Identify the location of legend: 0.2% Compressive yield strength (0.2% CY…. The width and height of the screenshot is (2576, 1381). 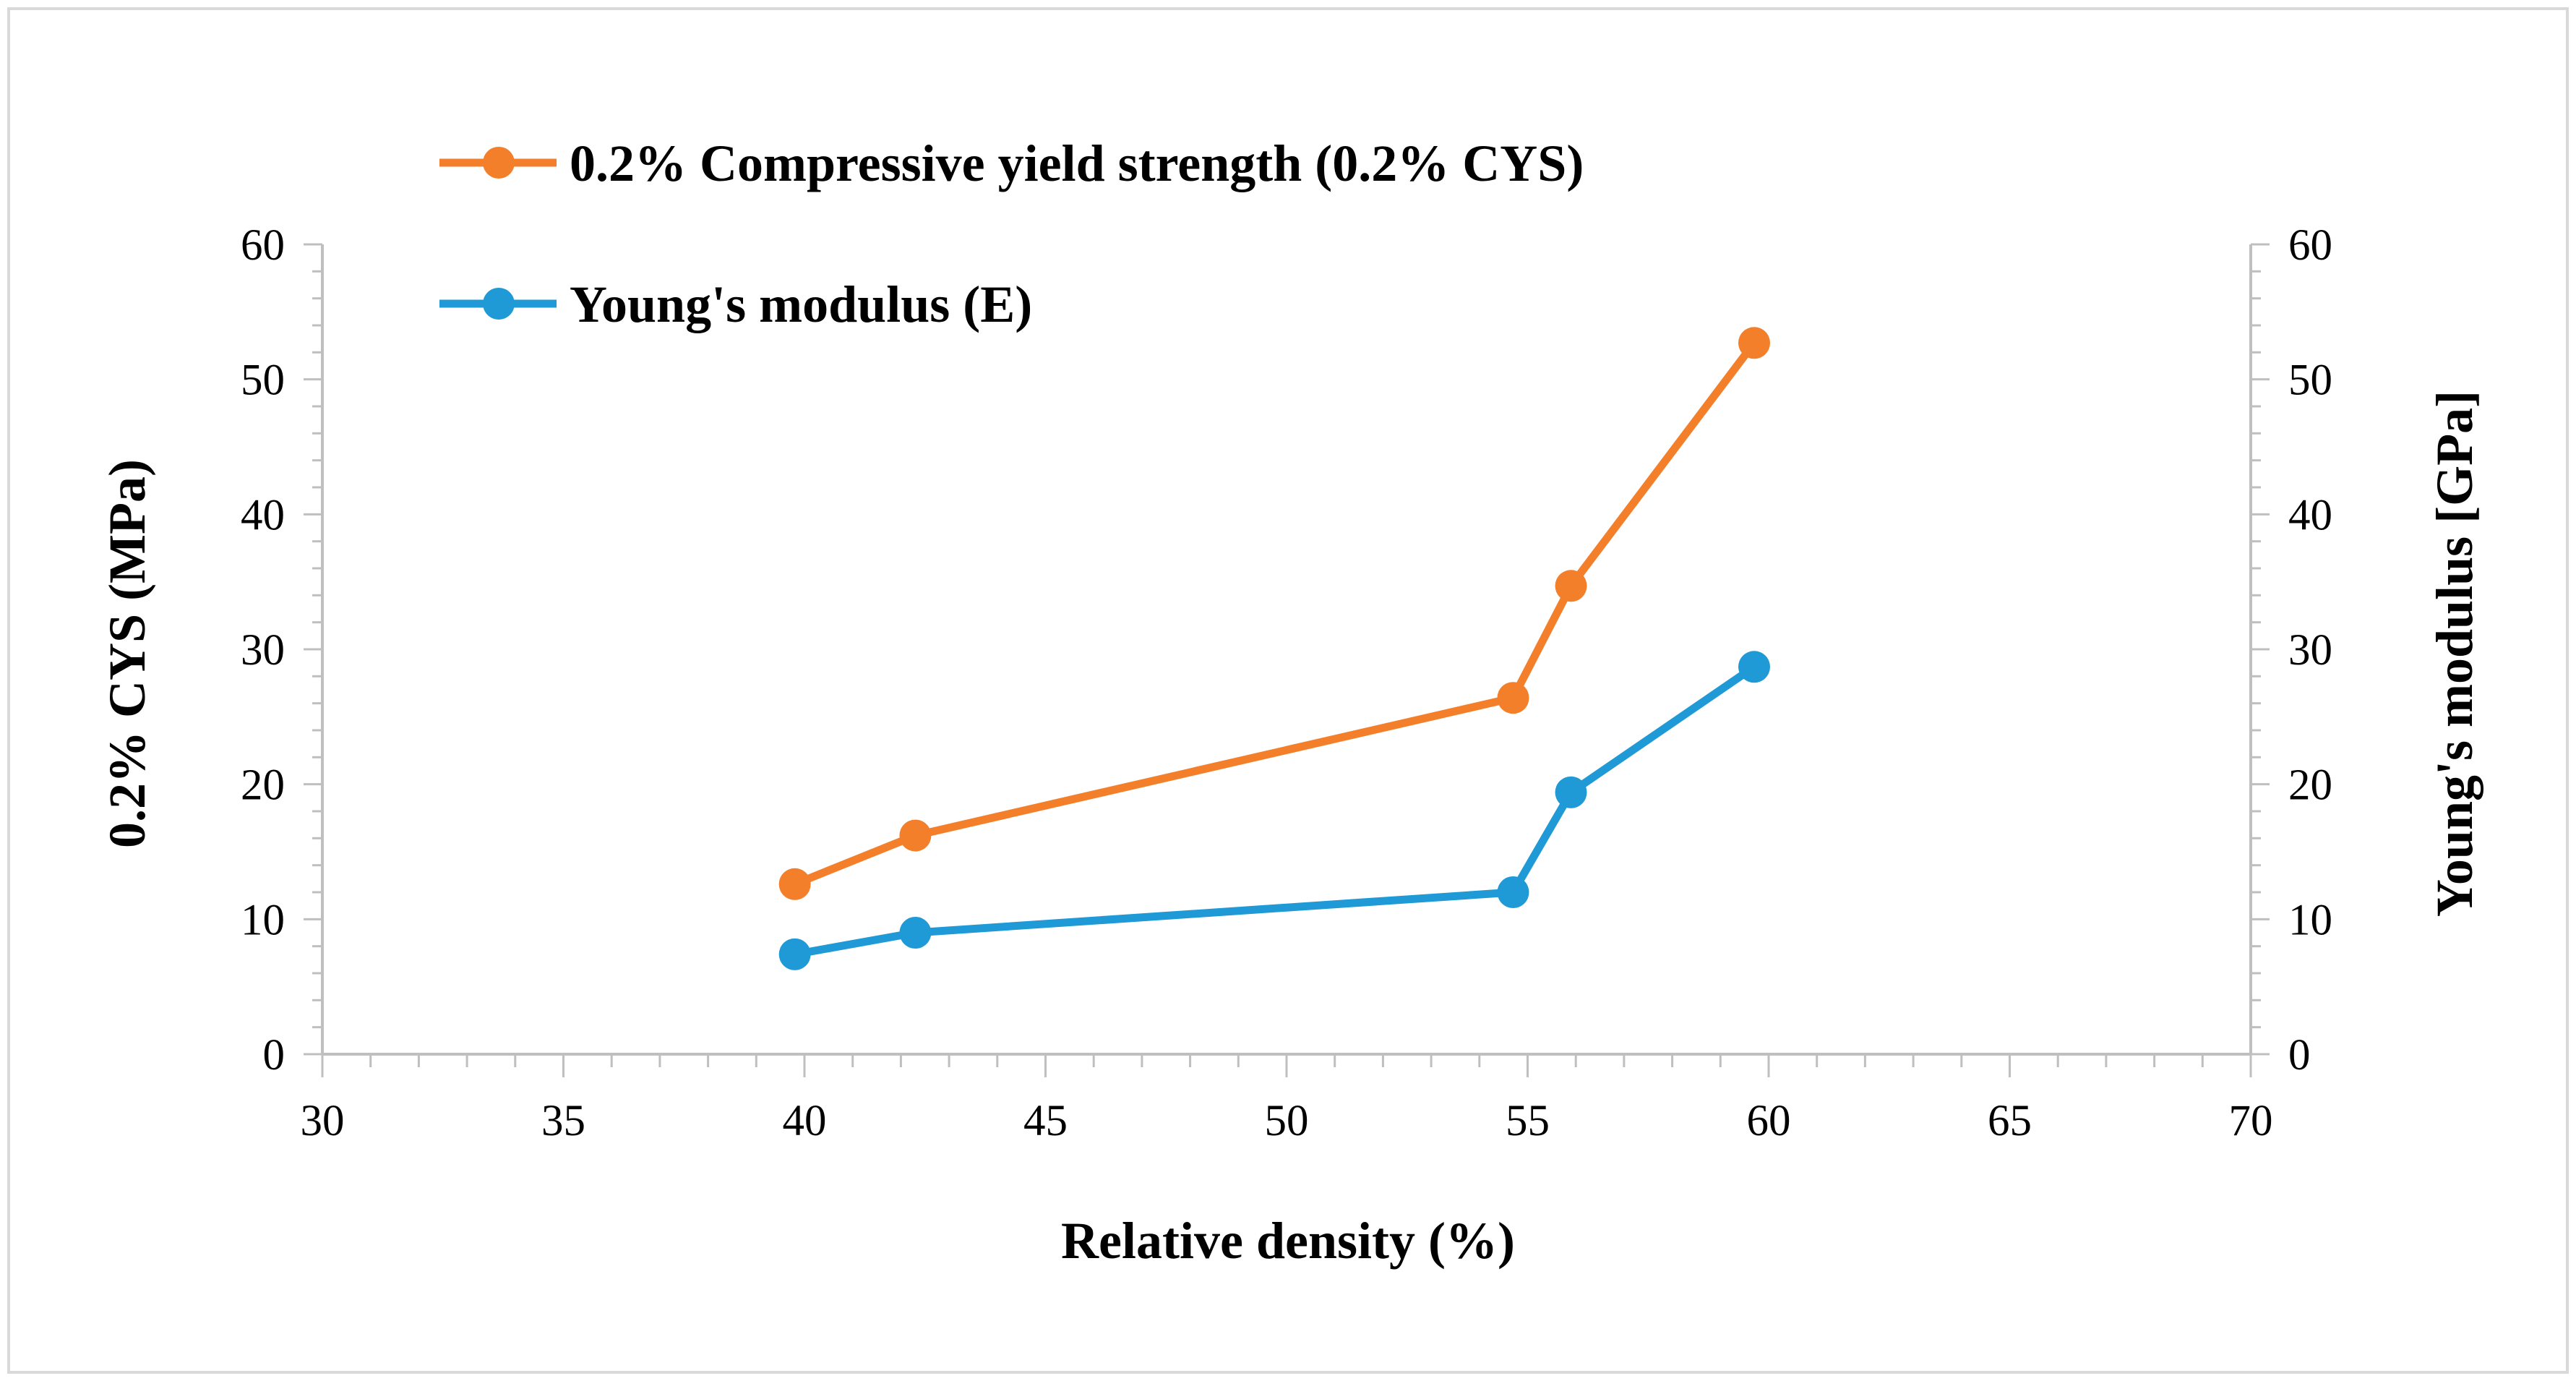
(1012, 233).